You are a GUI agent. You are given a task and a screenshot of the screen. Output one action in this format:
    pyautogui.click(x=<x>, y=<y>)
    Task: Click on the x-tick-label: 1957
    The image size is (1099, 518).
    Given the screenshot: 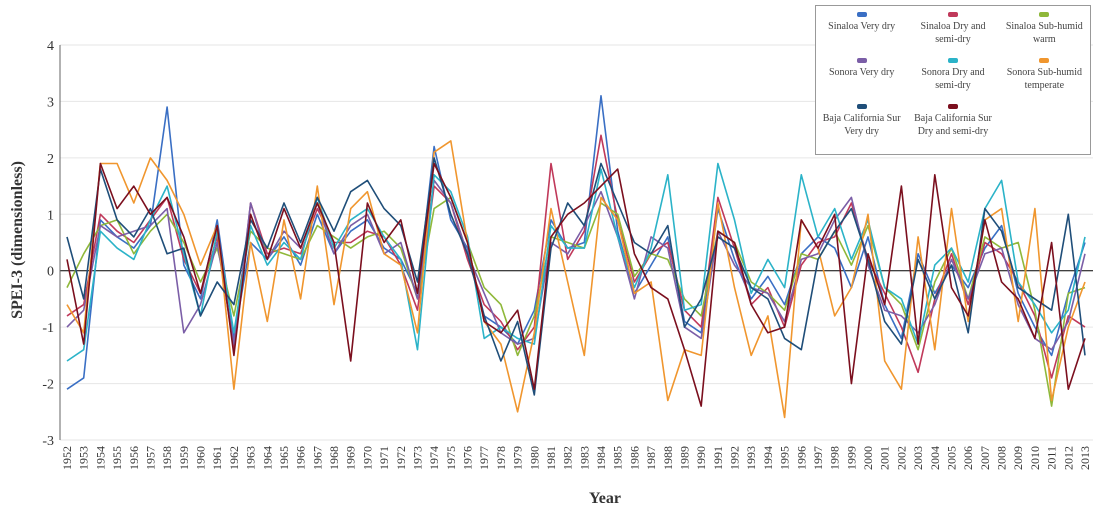 What is the action you would take?
    pyautogui.click(x=150, y=458)
    